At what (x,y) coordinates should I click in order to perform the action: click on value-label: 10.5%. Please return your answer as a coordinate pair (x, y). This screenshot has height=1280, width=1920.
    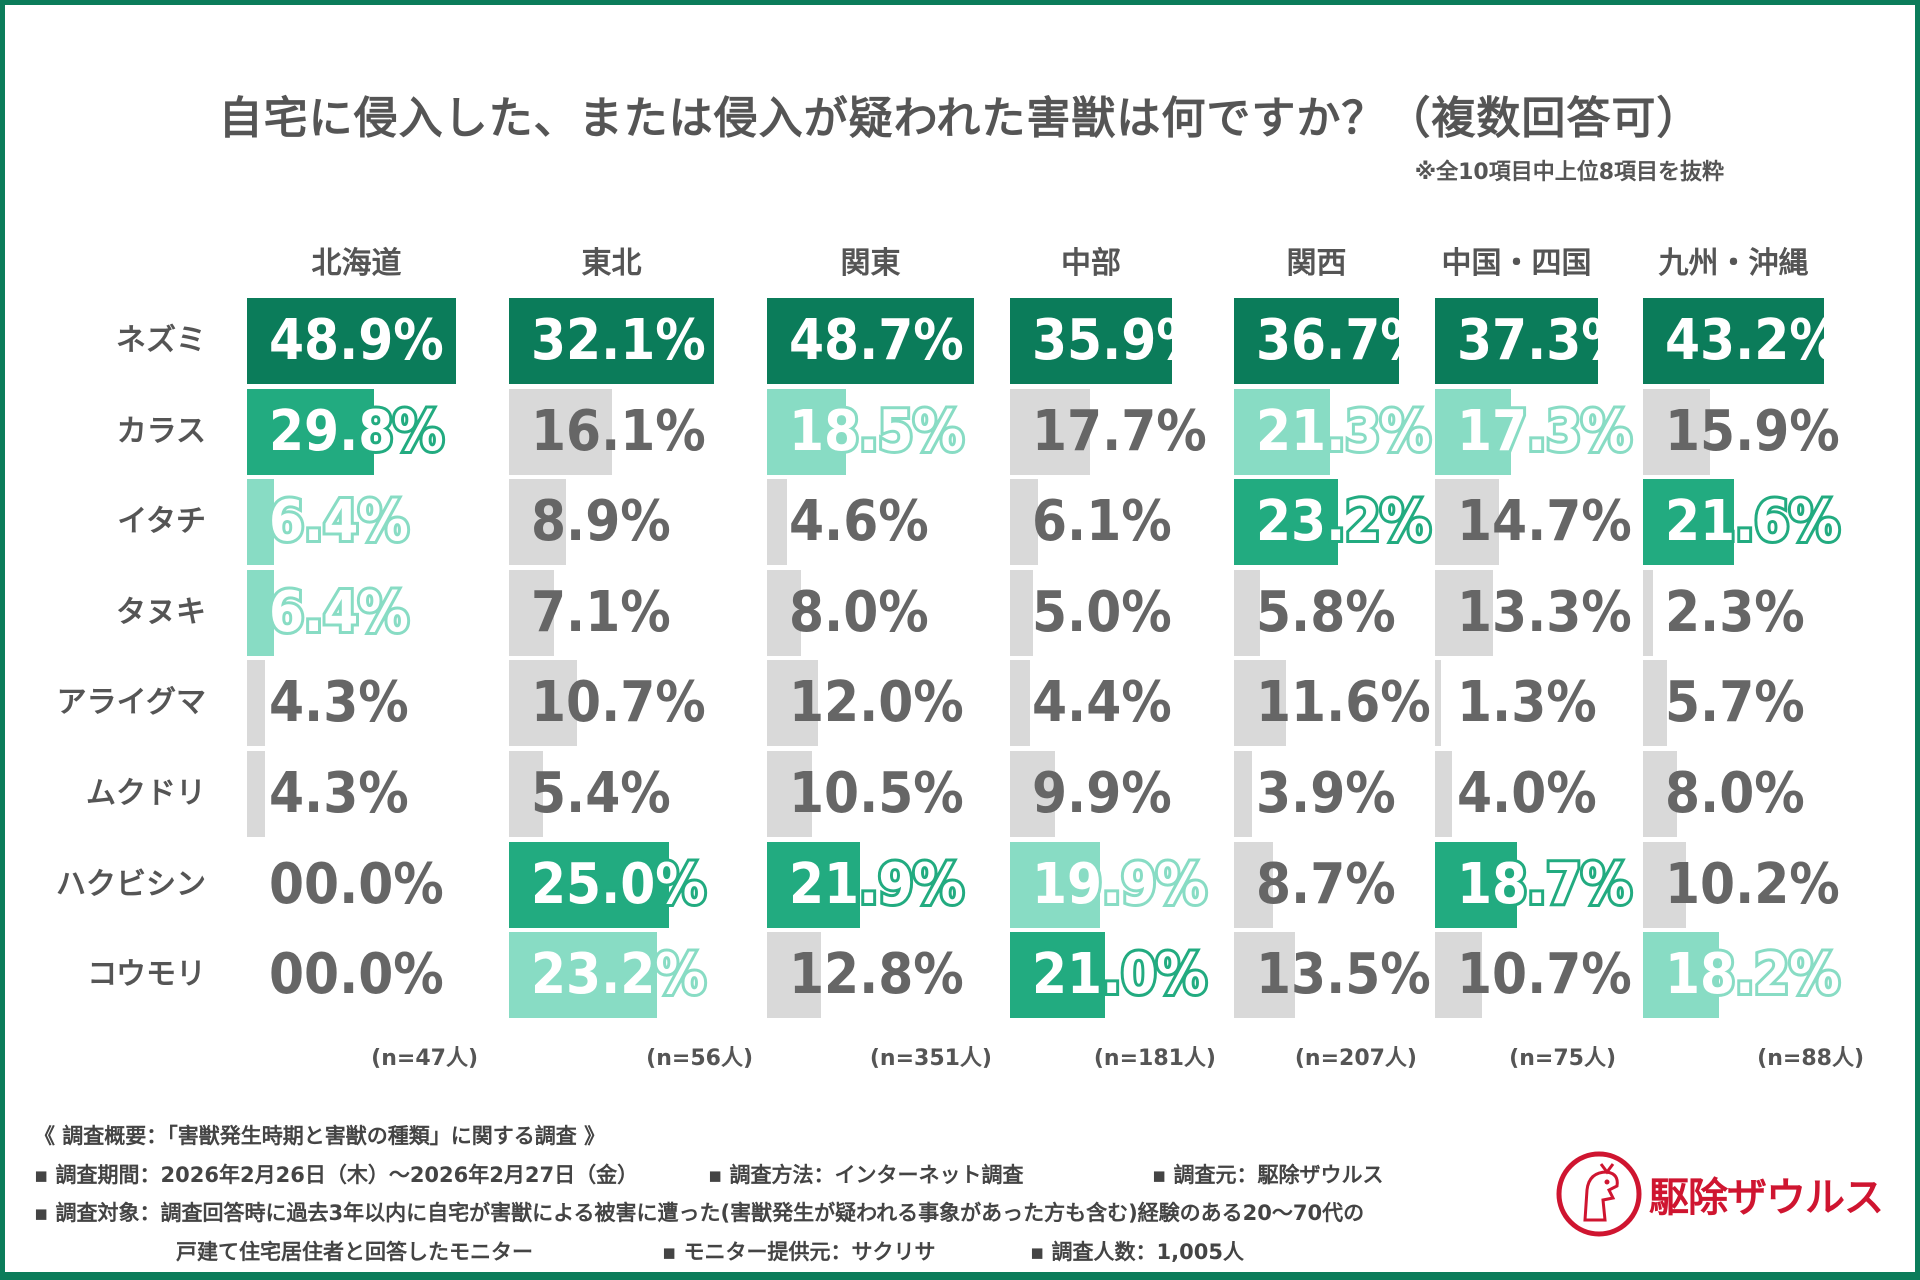
    Looking at the image, I should click on (876, 793).